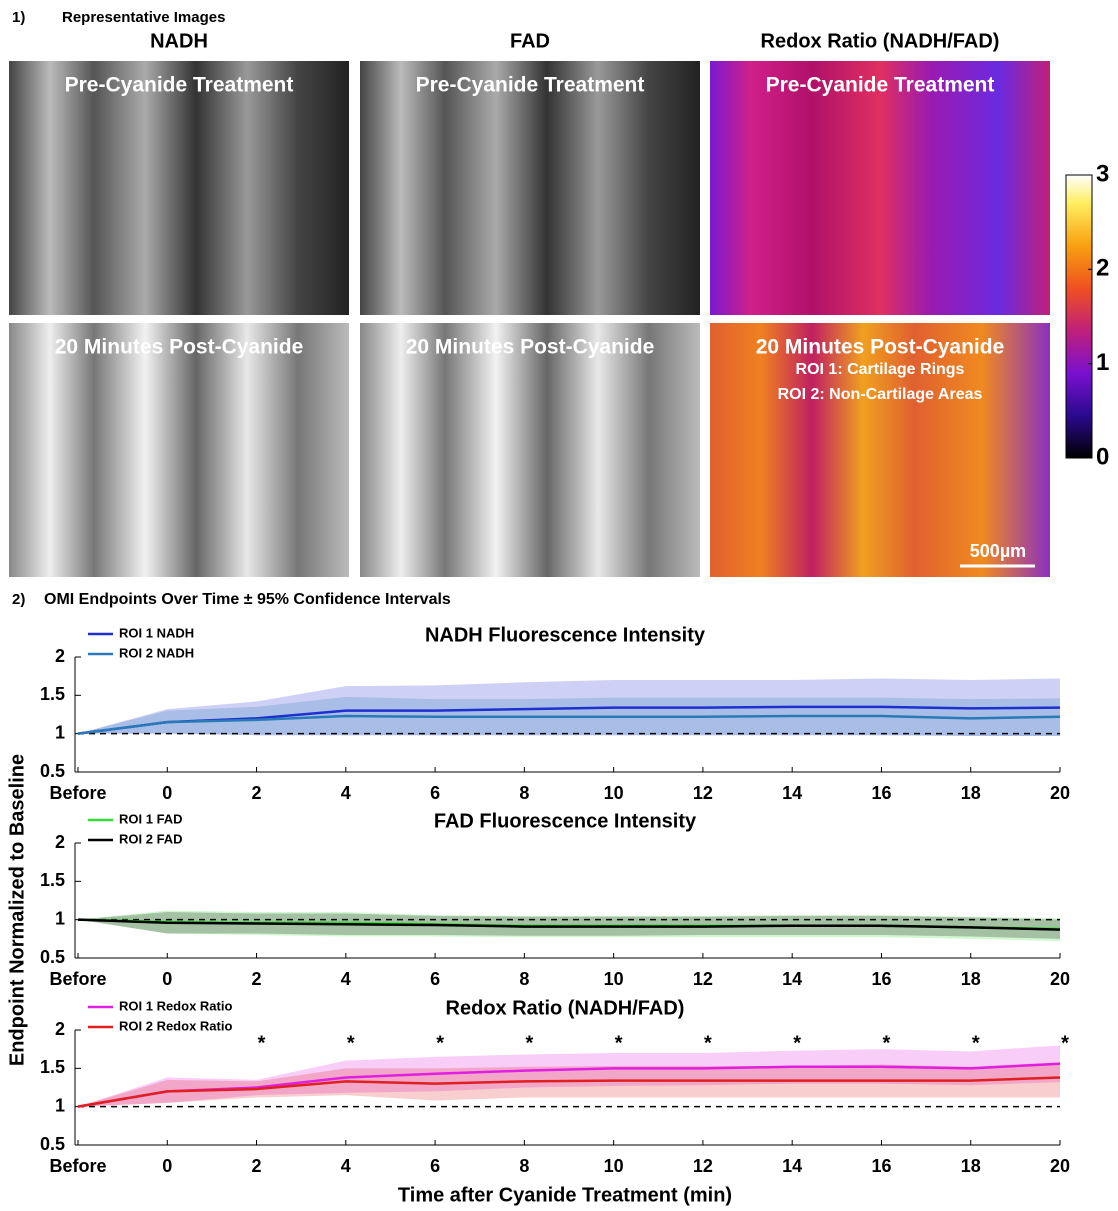 The image size is (1118, 1211). Describe the element at coordinates (151, 838) in the screenshot. I see `legend-label: ROI 2 FAD` at that location.